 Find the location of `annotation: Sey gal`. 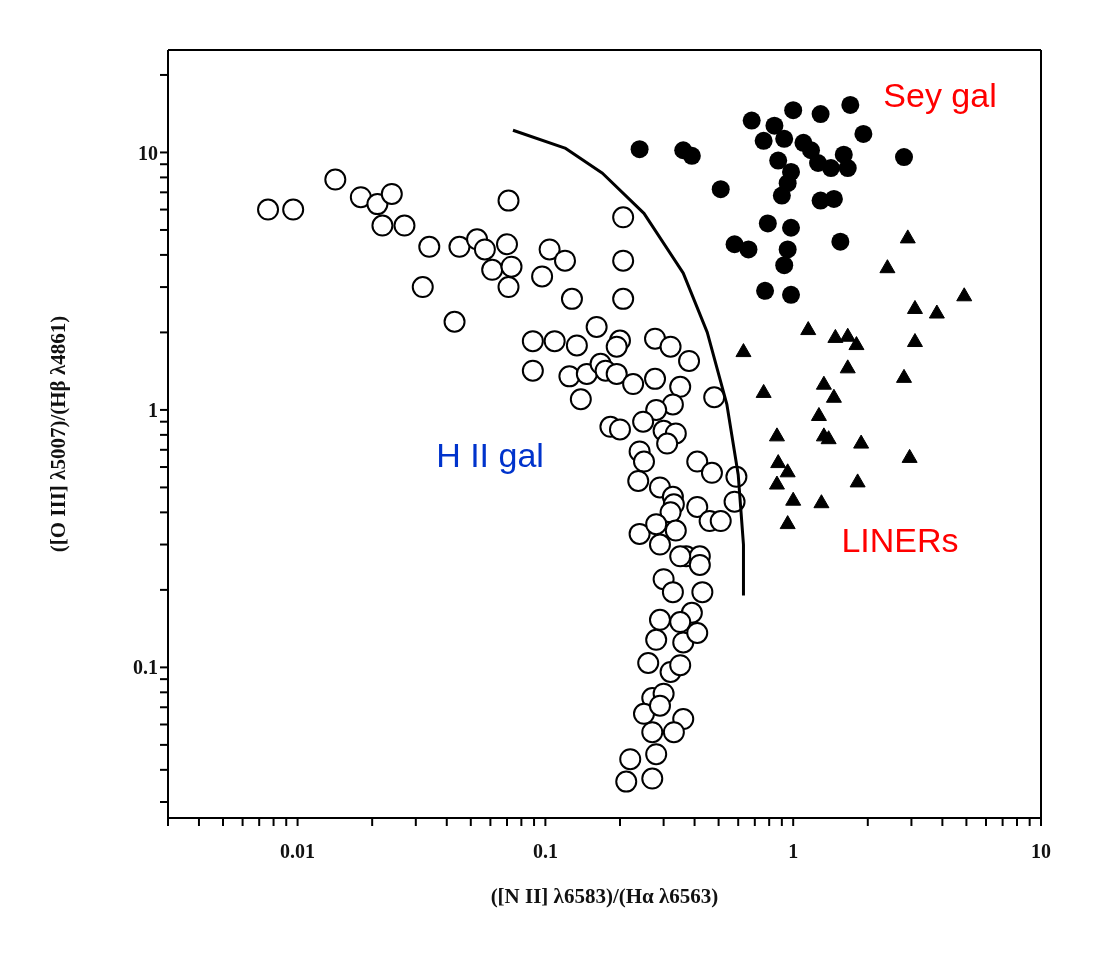

annotation: Sey gal is located at coordinates (940, 95).